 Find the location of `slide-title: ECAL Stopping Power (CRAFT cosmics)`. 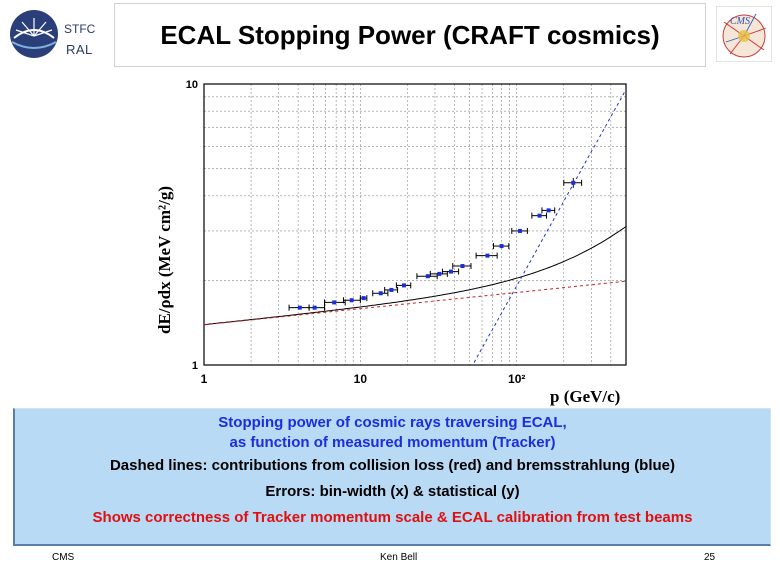

slide-title: ECAL Stopping Power (CRAFT cosmics) is located at coordinates (410, 34).